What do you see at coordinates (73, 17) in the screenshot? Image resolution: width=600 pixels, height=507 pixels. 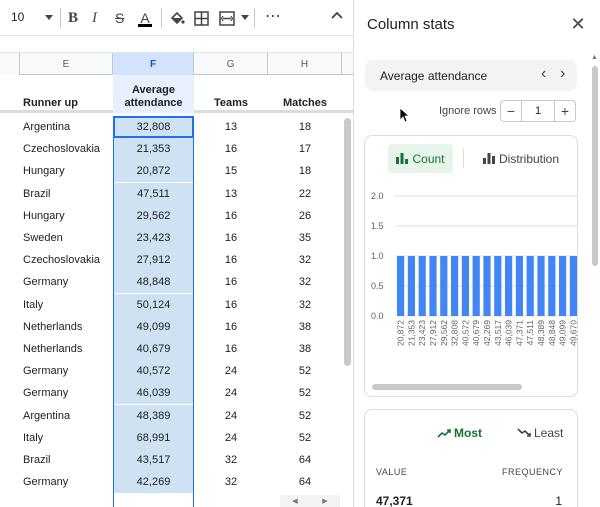 I see `bold-button: B` at bounding box center [73, 17].